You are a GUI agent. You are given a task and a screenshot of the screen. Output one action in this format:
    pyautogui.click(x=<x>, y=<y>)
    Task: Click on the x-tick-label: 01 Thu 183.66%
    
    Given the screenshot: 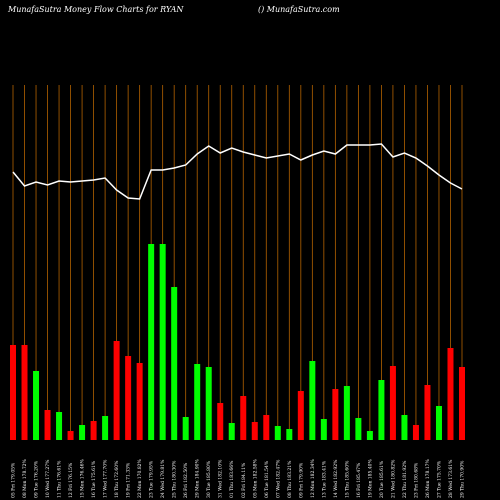 What is the action you would take?
    pyautogui.click(x=232, y=479)
    